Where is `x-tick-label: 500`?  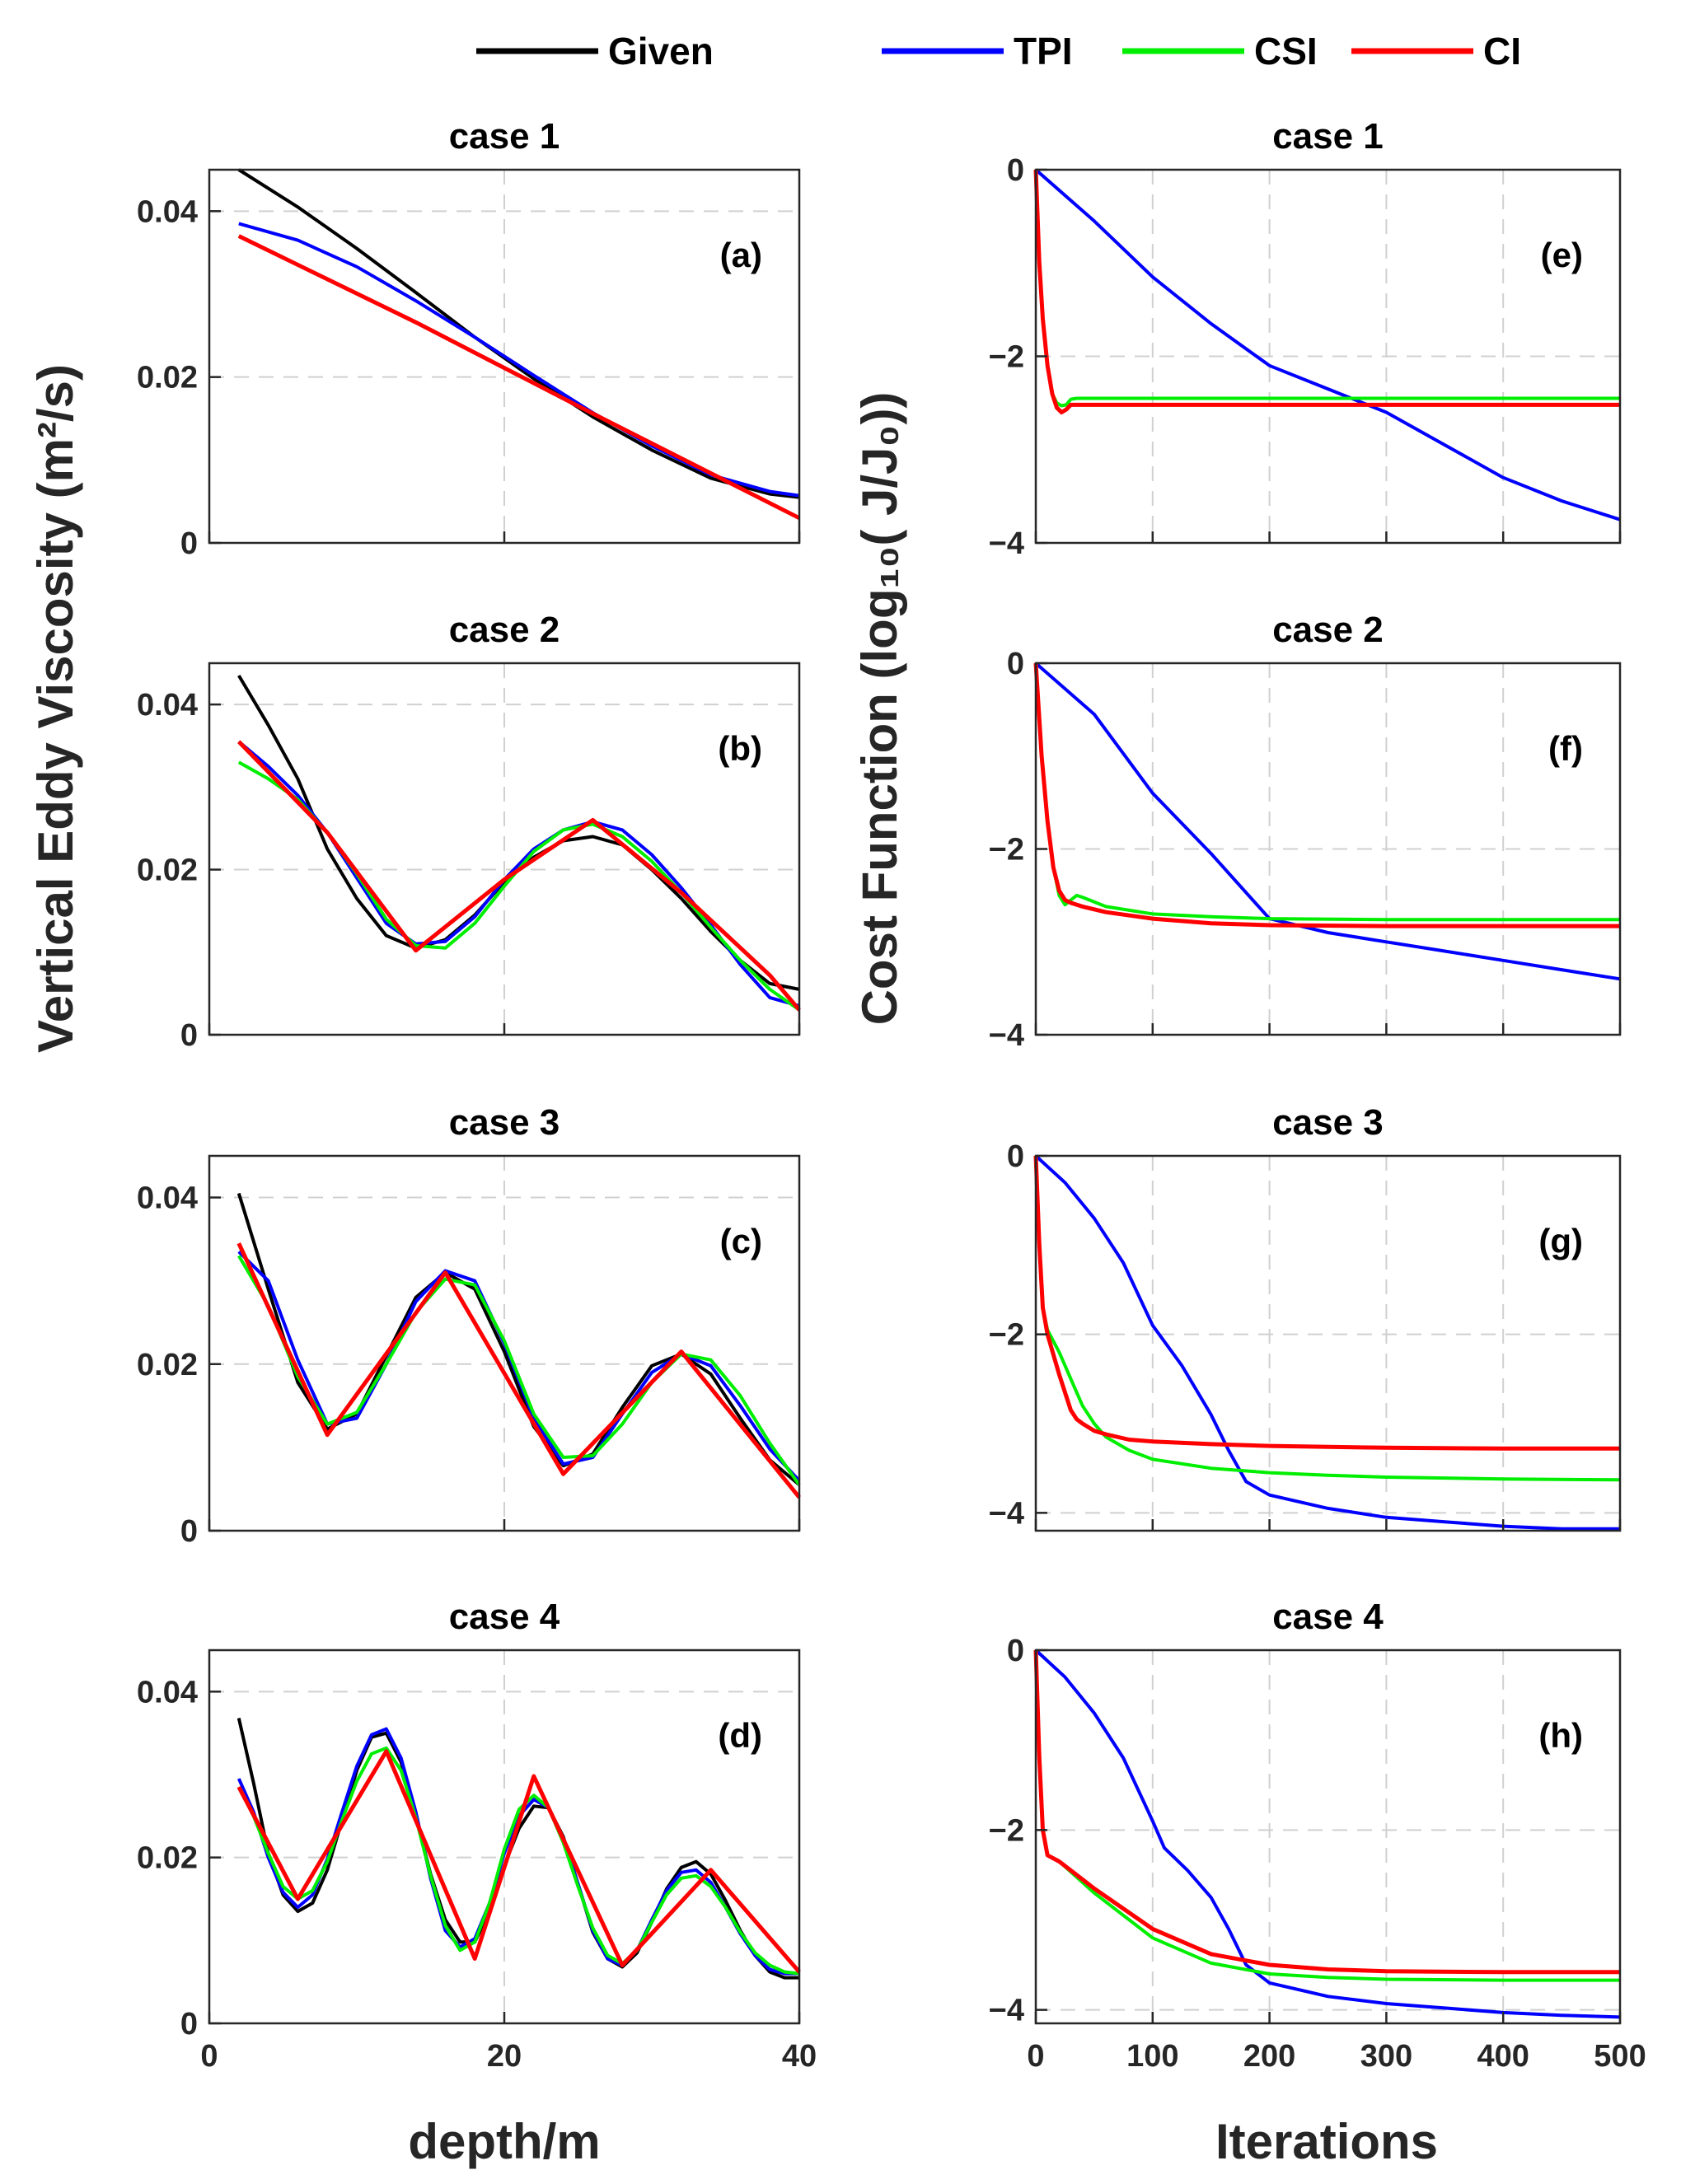 x-tick-label: 500 is located at coordinates (1620, 2056).